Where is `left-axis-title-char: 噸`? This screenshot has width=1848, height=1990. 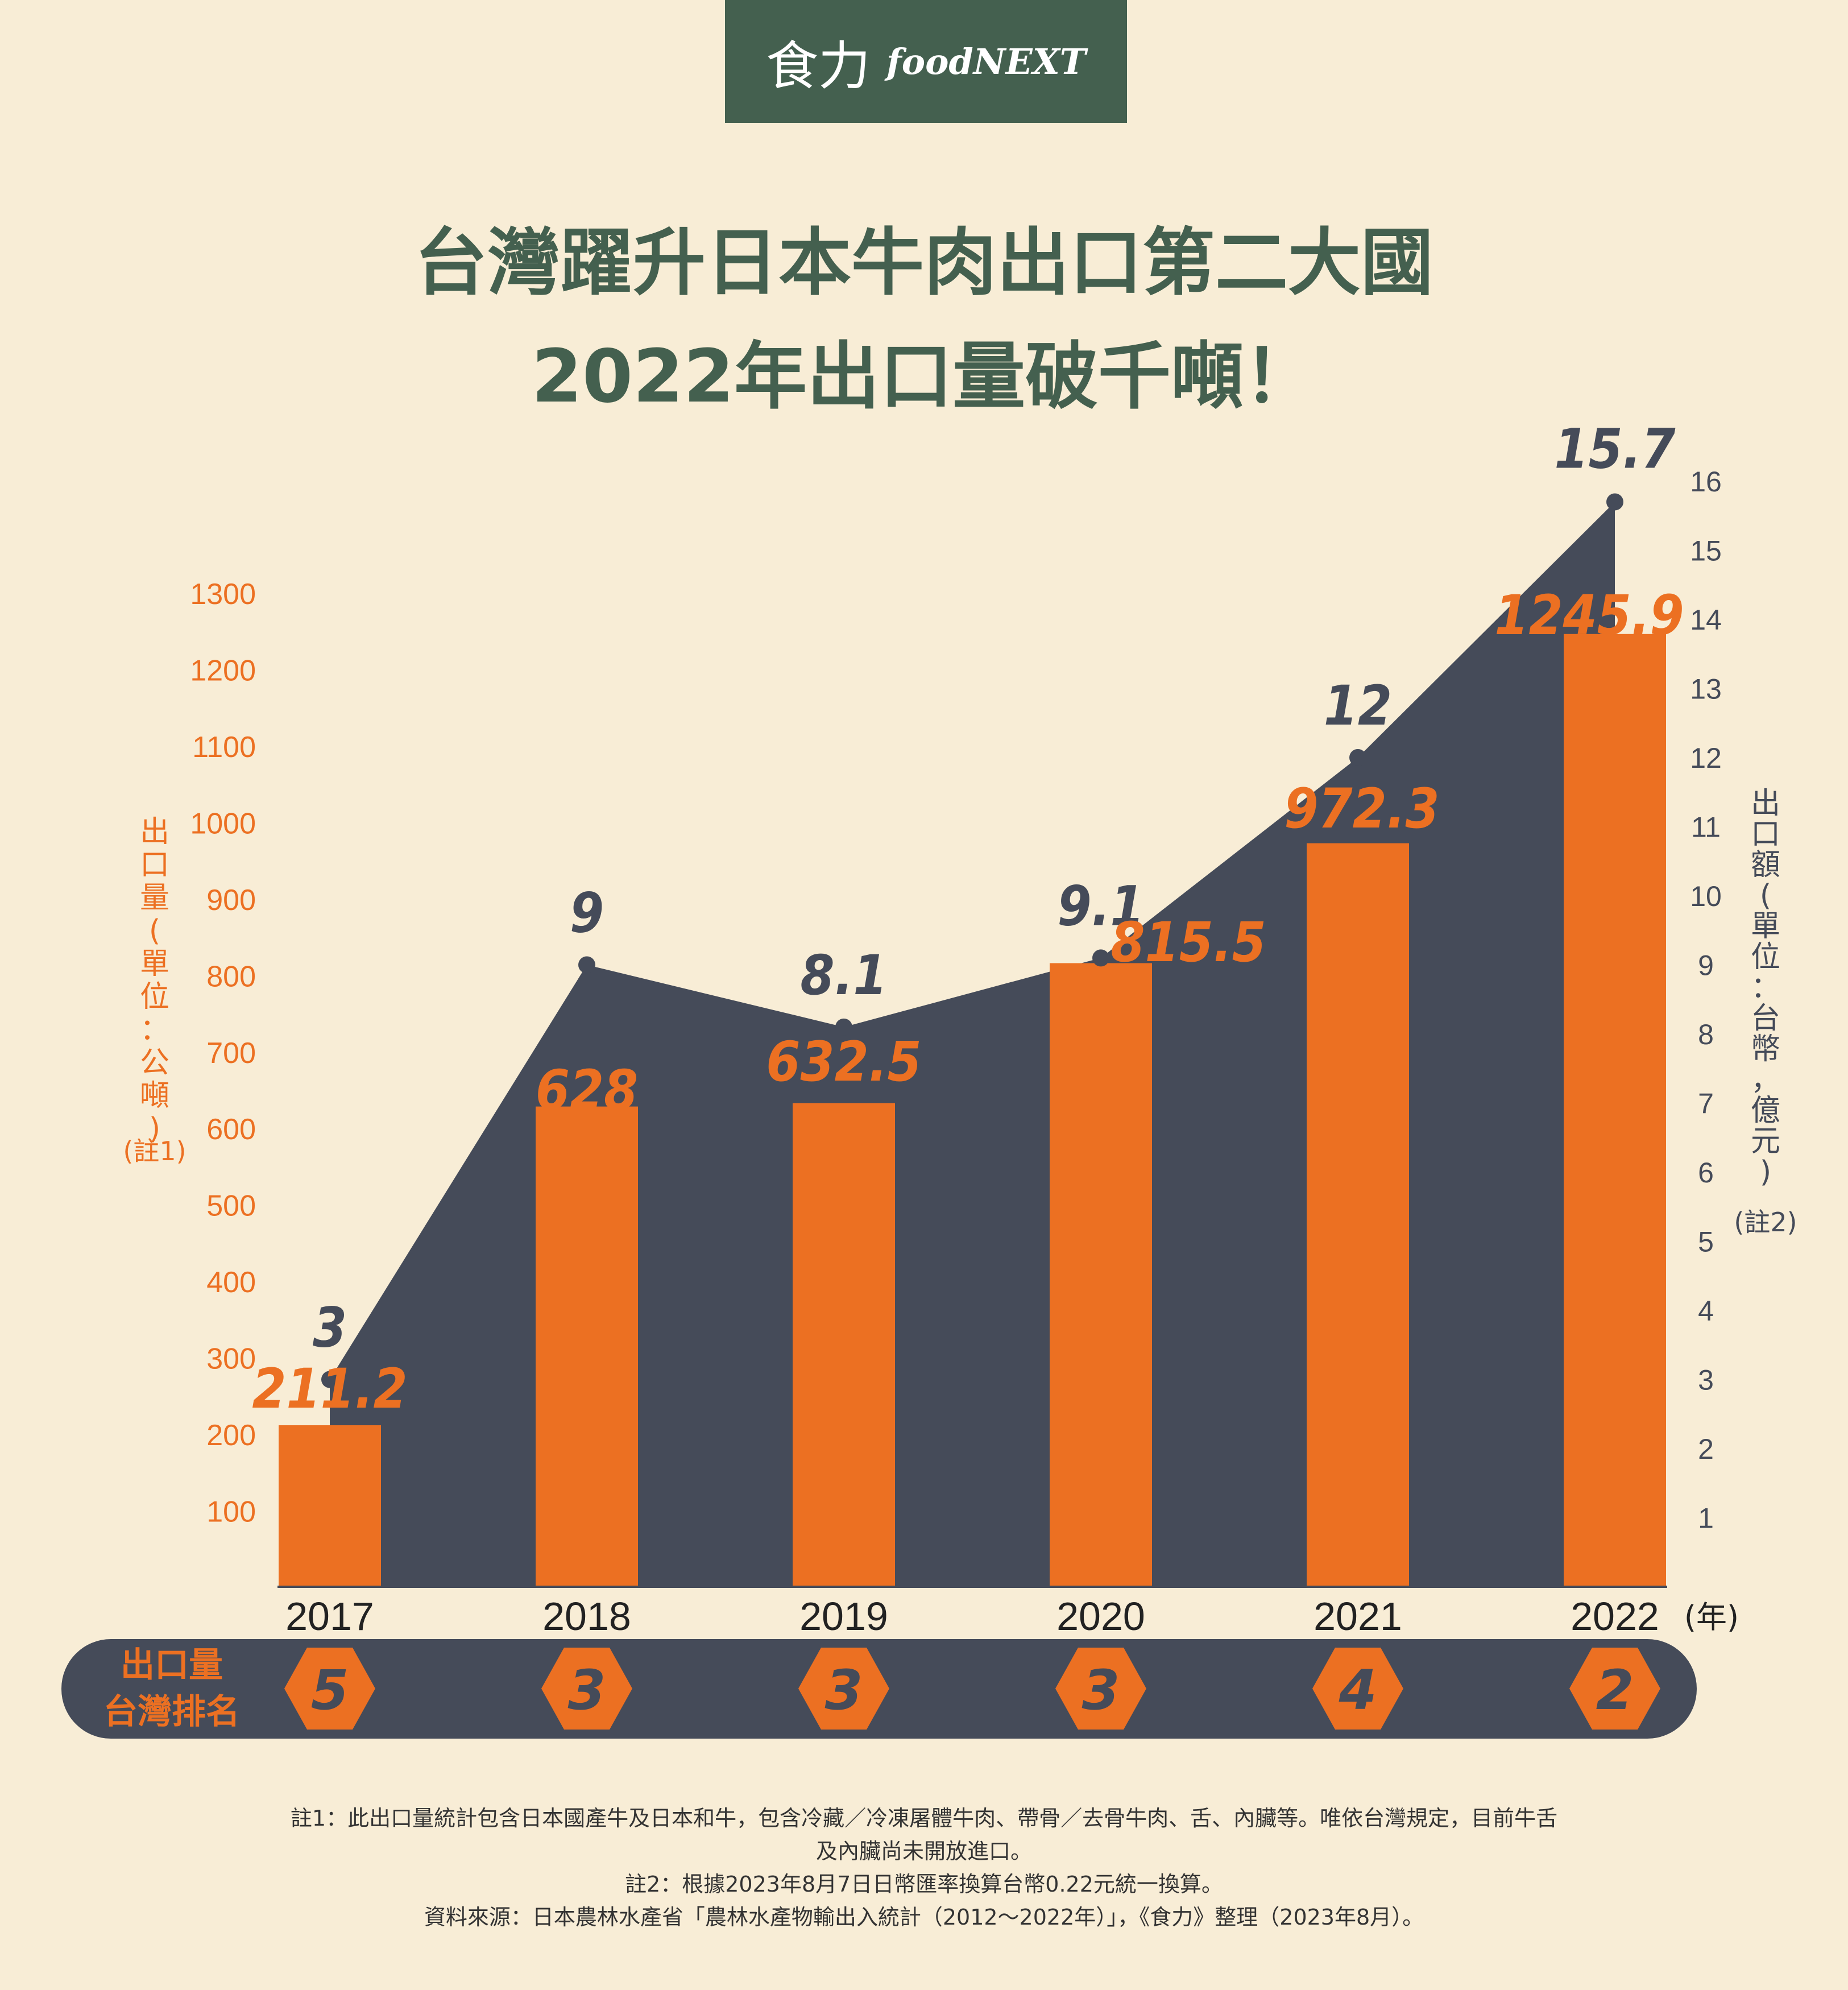
left-axis-title-char: 噸 is located at coordinates (154, 1096).